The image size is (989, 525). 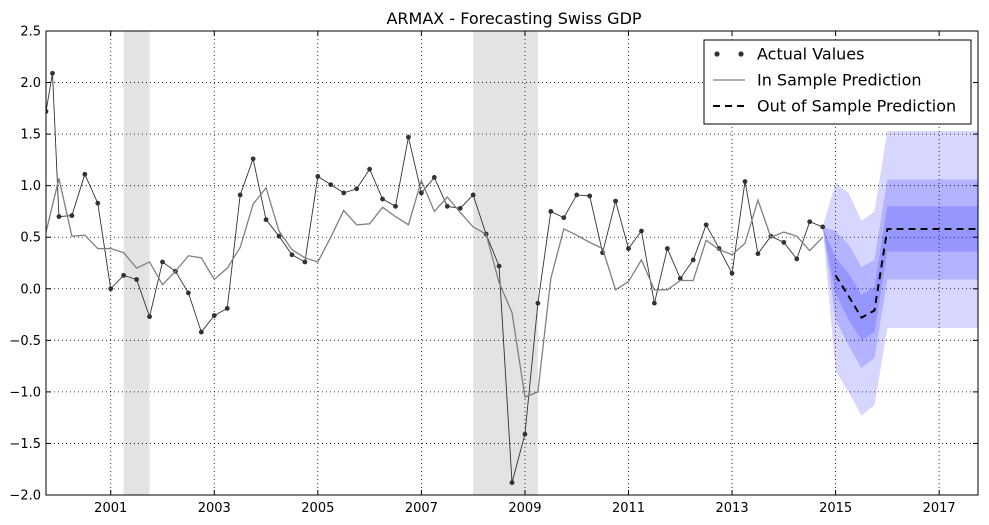 I want to click on y-tick-label: 2.5, so click(x=30, y=32).